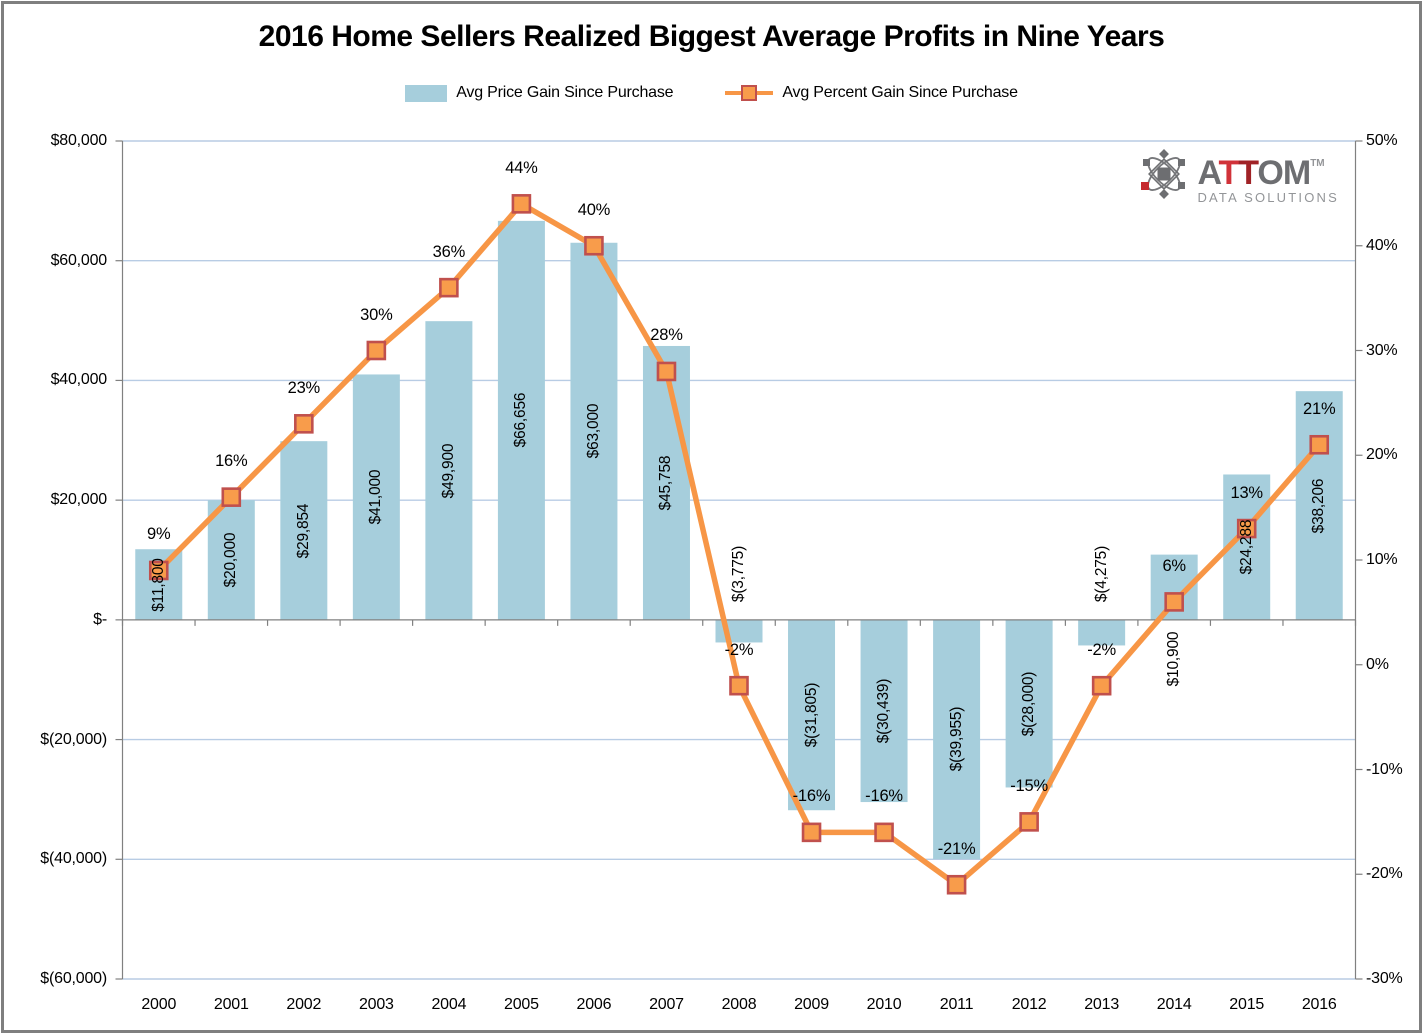 Image resolution: width=1423 pixels, height=1034 pixels. What do you see at coordinates (376, 497) in the screenshot?
I see `bar-2003` at bounding box center [376, 497].